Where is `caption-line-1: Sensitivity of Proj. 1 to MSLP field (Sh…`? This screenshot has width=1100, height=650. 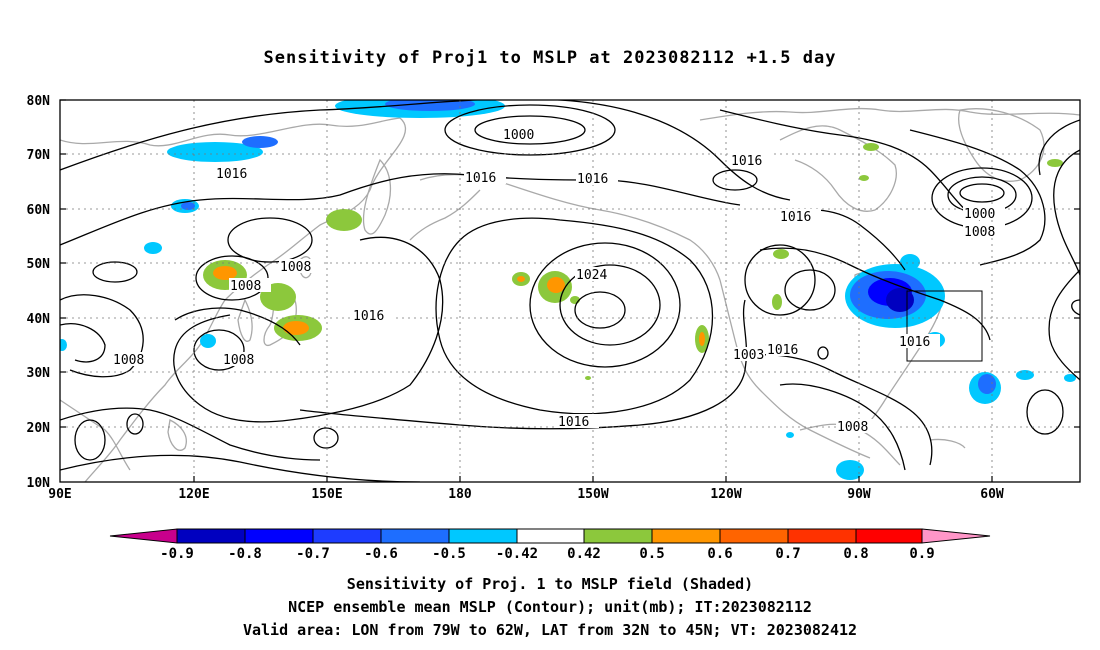
caption-line-1: Sensitivity of Proj. 1 to MSLP field (Sh… is located at coordinates (550, 584).